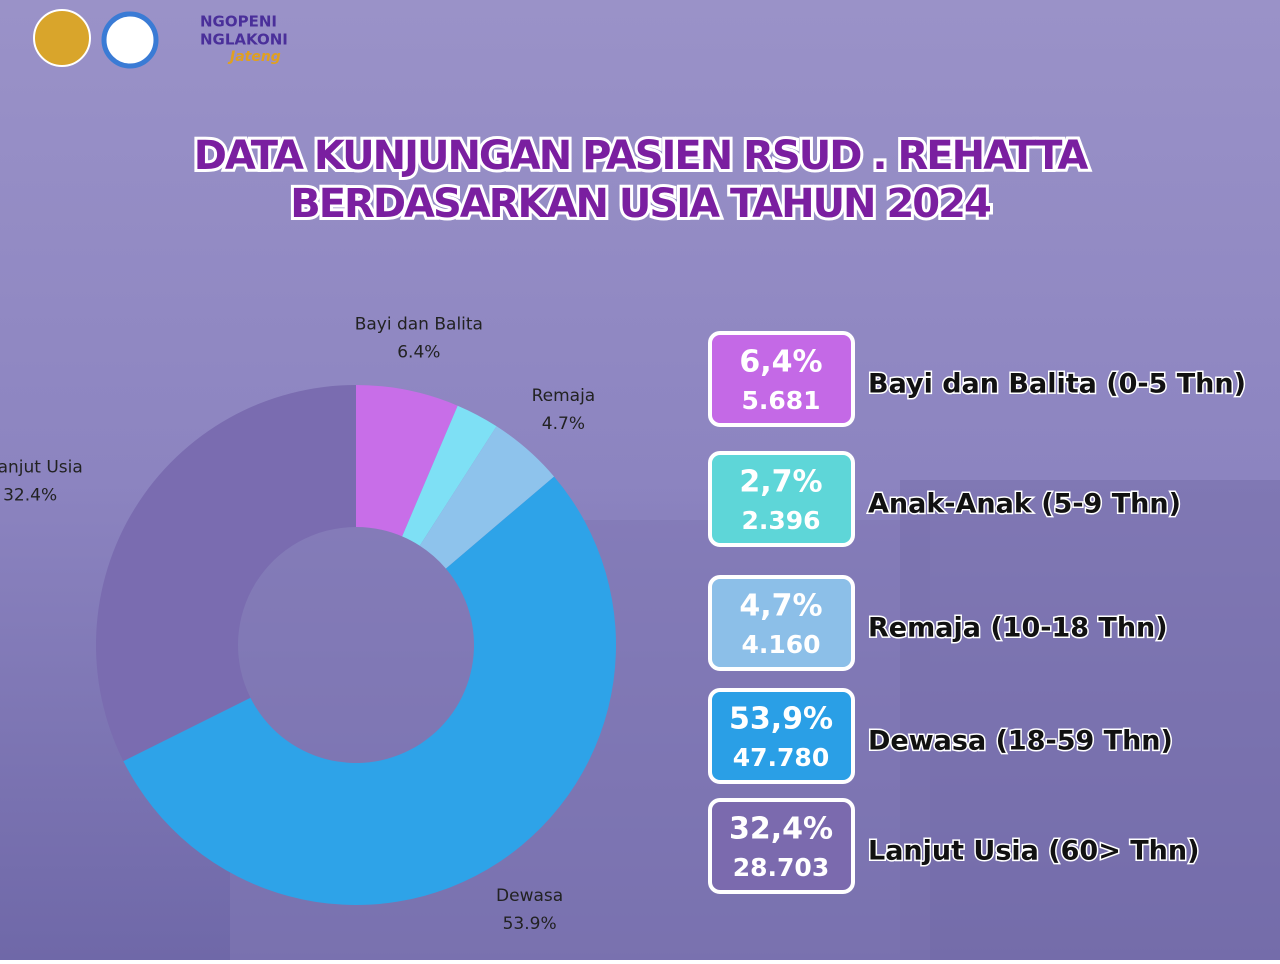 Image resolution: width=1280 pixels, height=964 pixels. I want to click on card-label: Dewasa (18-59 Thn), so click(1020, 741).